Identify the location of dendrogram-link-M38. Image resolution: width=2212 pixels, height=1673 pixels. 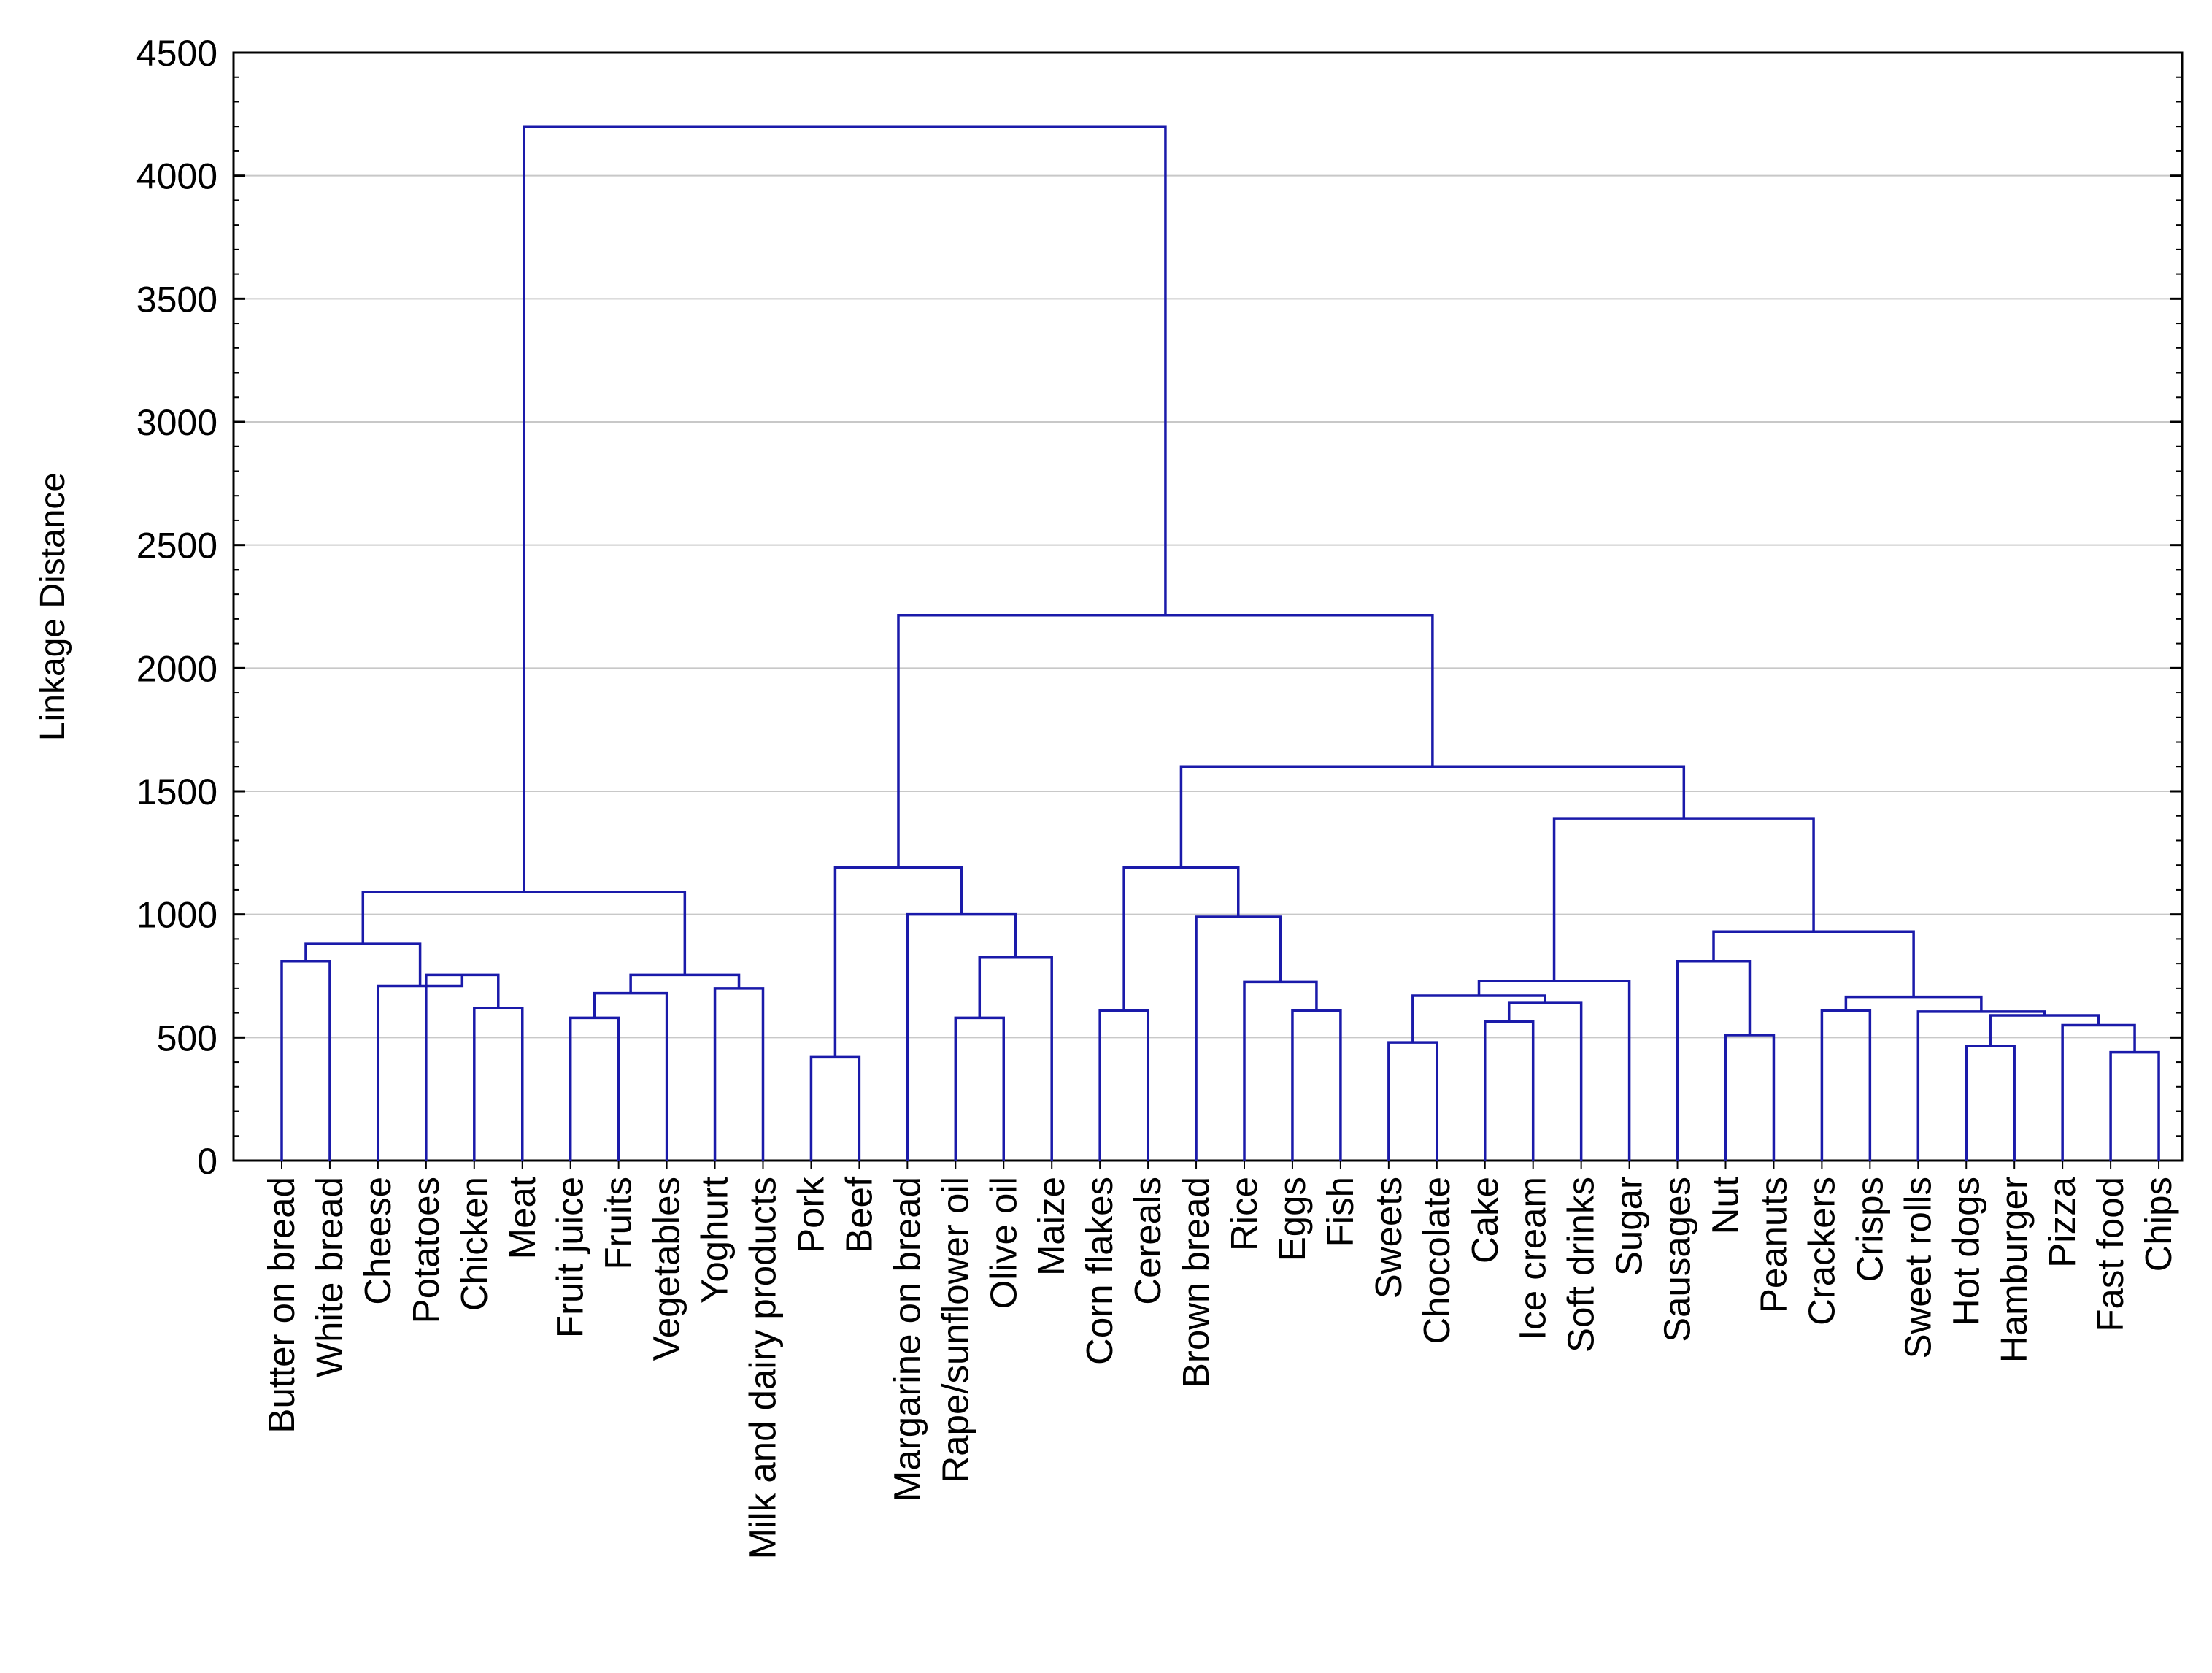
(1165, 741).